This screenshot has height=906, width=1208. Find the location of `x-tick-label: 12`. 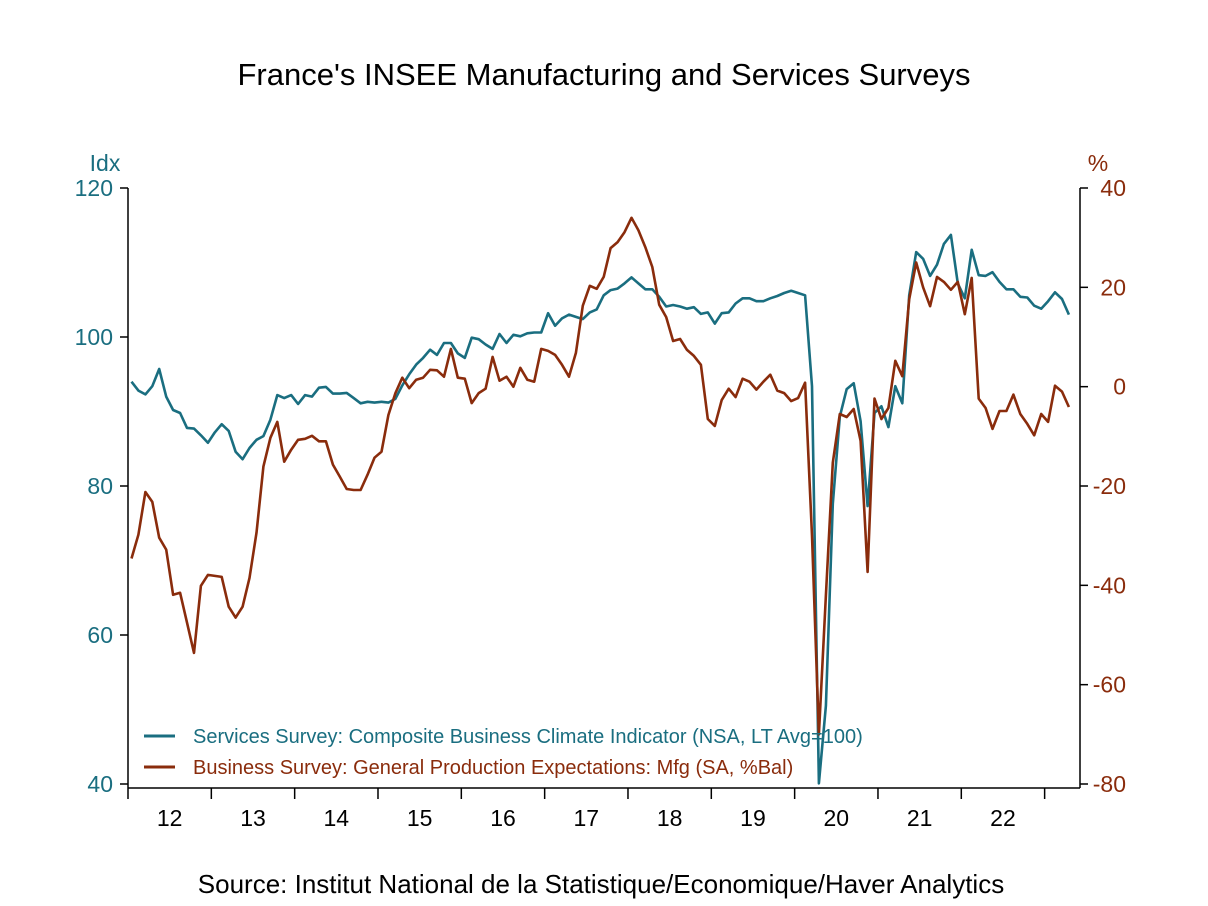

x-tick-label: 12 is located at coordinates (170, 818).